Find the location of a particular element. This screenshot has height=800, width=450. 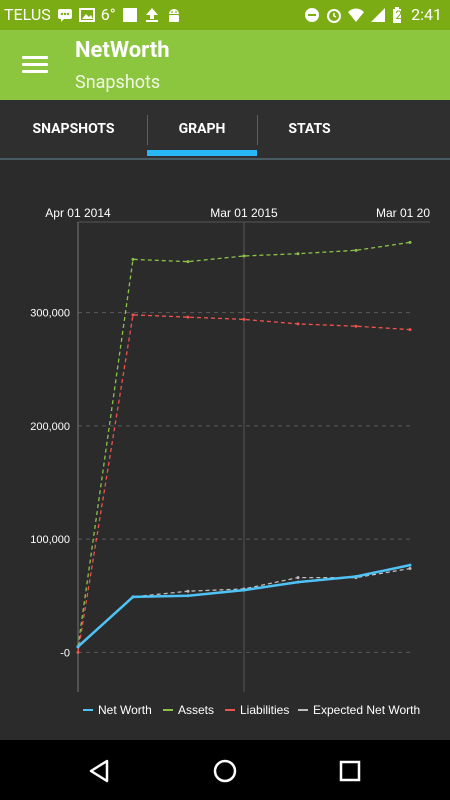

carrier-label: TELUS is located at coordinates (27, 14).